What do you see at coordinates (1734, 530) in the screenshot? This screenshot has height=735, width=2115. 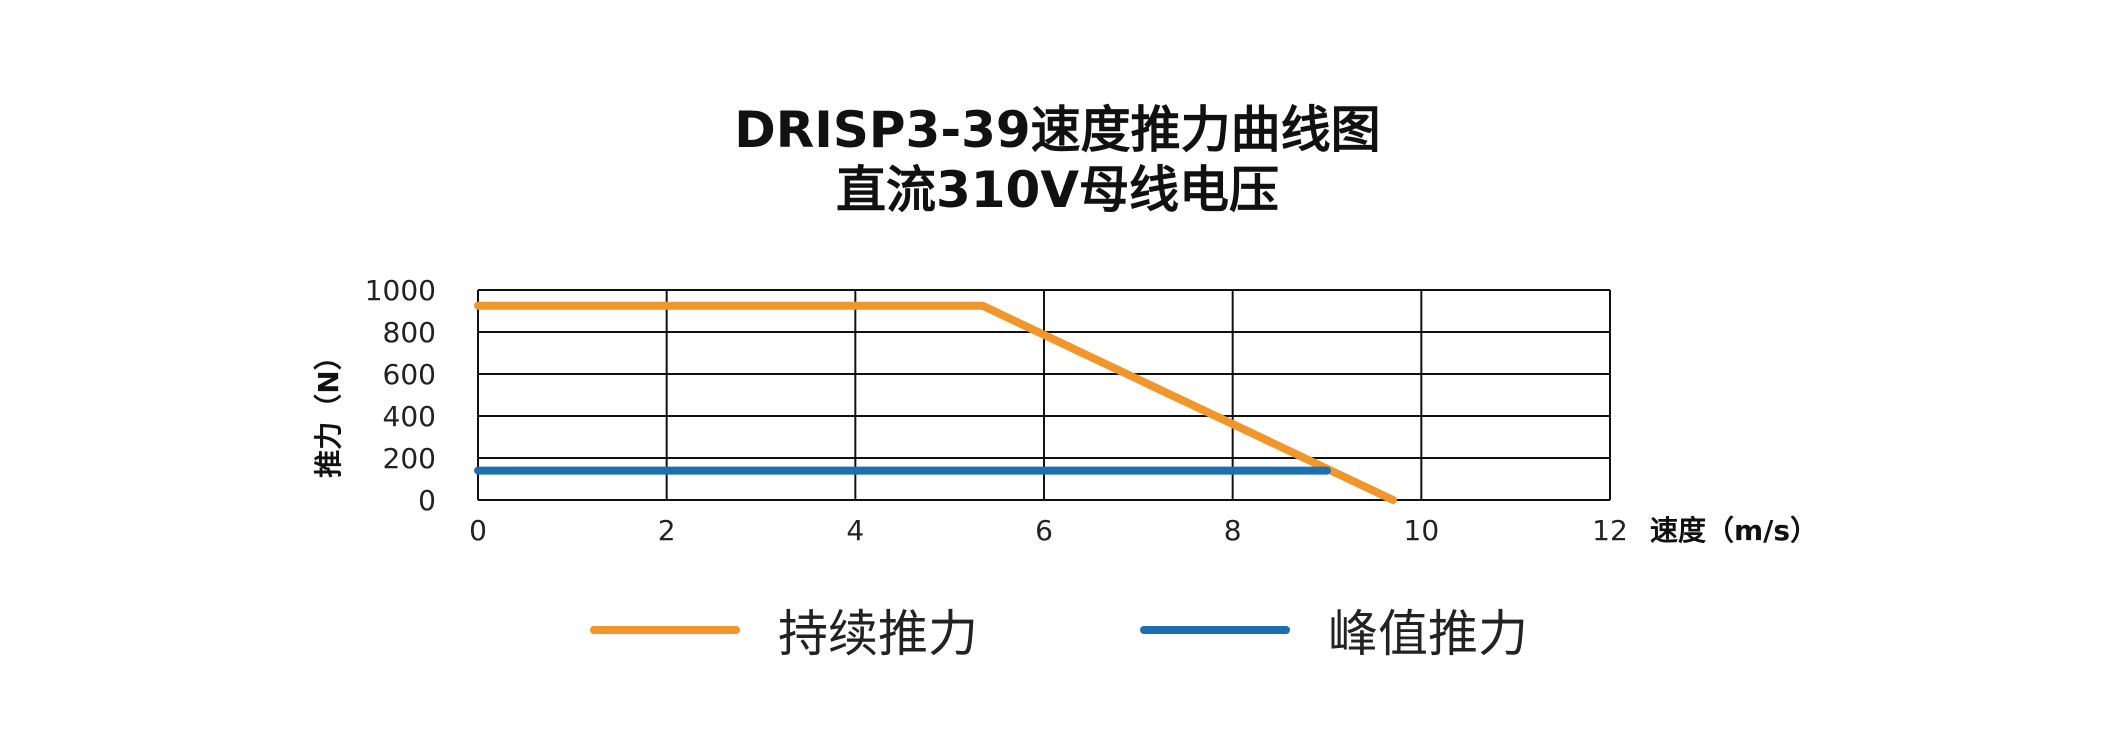 I see `x-axis-label: 速度（m/s）` at bounding box center [1734, 530].